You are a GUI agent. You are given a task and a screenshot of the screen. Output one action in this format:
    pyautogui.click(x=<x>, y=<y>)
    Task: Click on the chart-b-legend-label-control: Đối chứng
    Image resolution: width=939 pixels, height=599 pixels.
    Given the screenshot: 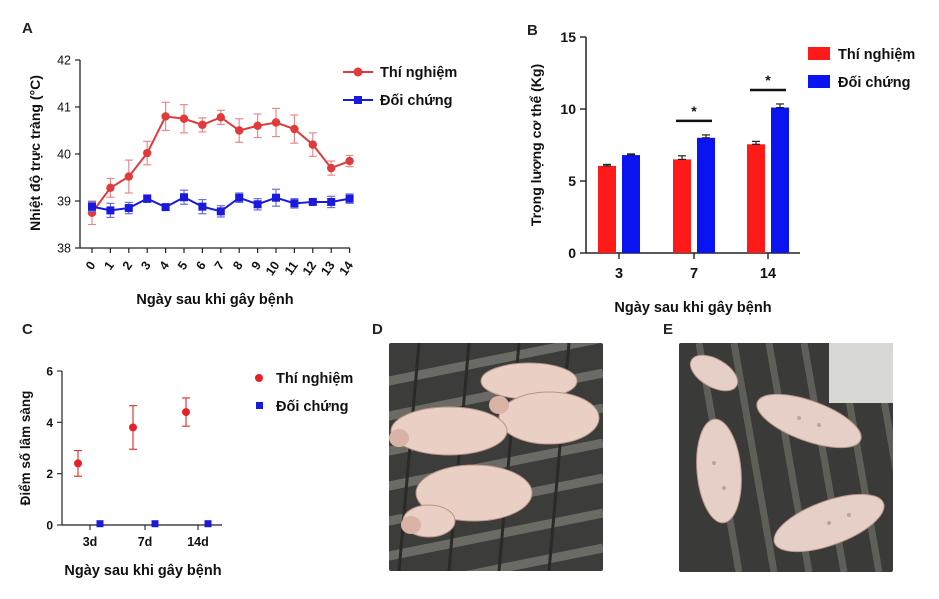 What is the action you would take?
    pyautogui.click(x=874, y=83)
    